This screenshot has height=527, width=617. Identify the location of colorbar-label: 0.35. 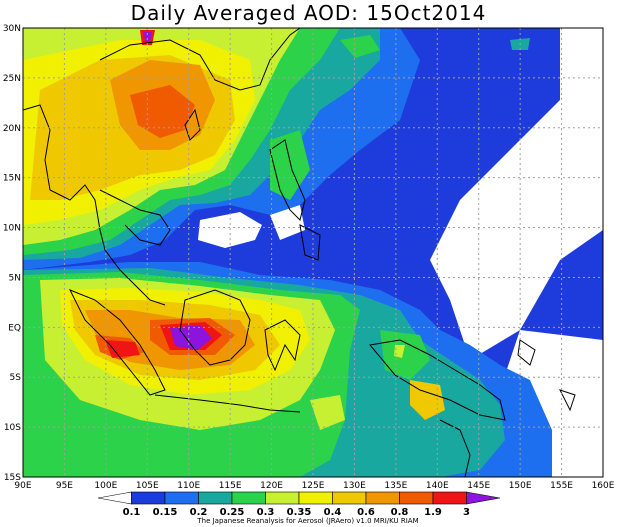
(299, 512).